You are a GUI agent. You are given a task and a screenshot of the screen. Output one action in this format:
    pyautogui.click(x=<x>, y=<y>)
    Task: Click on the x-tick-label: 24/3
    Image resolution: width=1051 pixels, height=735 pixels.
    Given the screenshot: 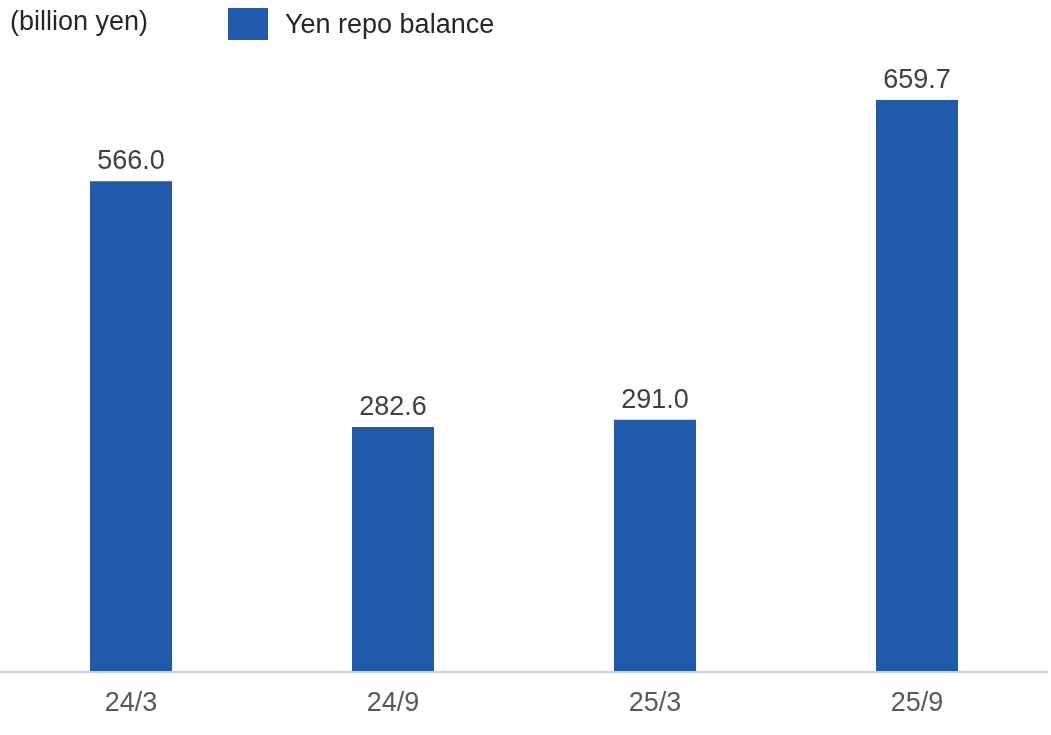 What is the action you would take?
    pyautogui.click(x=131, y=702)
    